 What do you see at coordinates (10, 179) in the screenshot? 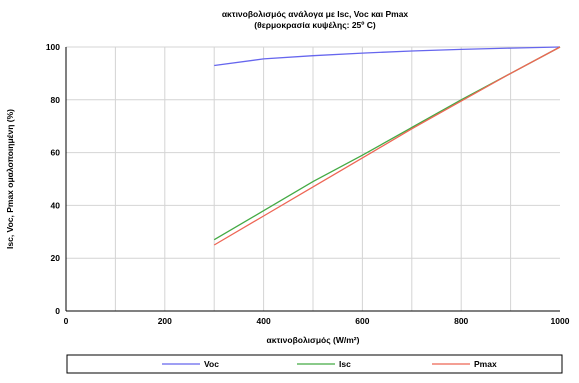
I see `y-axis-label: Isc, Voc, Pmax ομαλοποιημένη (%)` at bounding box center [10, 179].